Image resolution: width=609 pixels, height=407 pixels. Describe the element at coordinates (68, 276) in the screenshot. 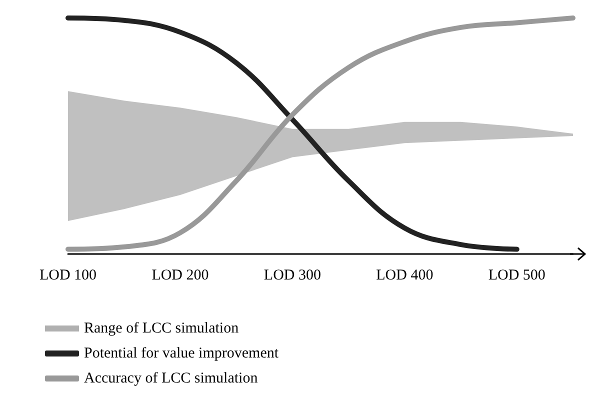

I see `x-tick-label: LOD 100` at that location.